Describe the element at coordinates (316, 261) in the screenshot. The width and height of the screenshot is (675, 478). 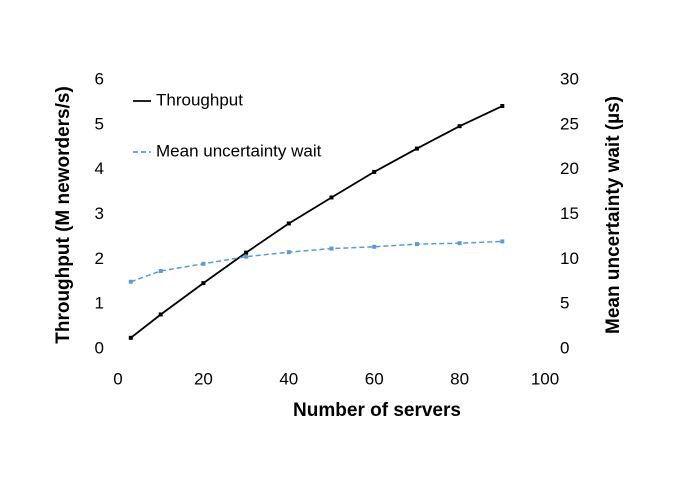
I see `series-line` at that location.